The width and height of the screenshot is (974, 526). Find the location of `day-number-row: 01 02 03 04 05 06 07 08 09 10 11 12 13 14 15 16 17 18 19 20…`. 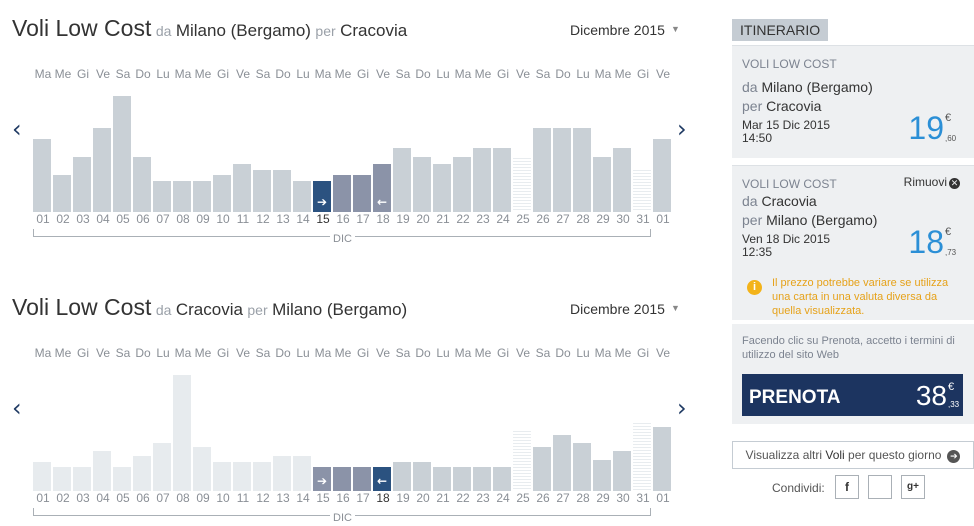

day-number-row: 01 02 03 04 05 06 07 08 09 10 11 12 13 14 15 16 17 18 19 20… is located at coordinates (353, 501).